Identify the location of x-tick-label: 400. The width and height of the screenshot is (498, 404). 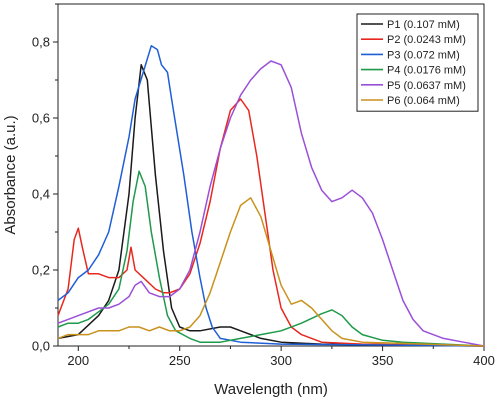
(484, 360).